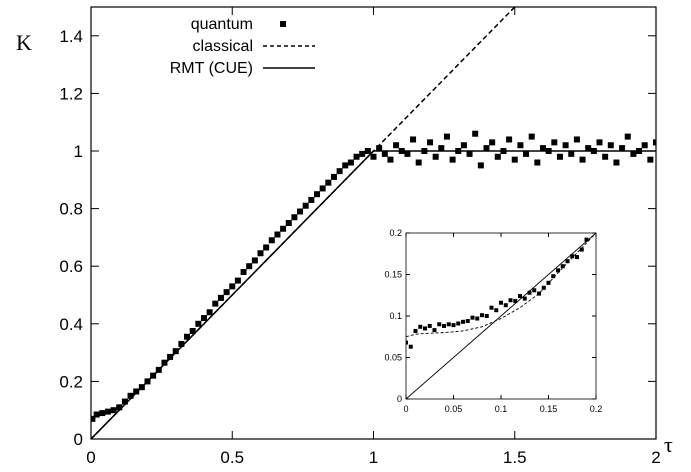 The width and height of the screenshot is (691, 472). Describe the element at coordinates (668, 444) in the screenshot. I see `x-axis-label: τ` at that location.